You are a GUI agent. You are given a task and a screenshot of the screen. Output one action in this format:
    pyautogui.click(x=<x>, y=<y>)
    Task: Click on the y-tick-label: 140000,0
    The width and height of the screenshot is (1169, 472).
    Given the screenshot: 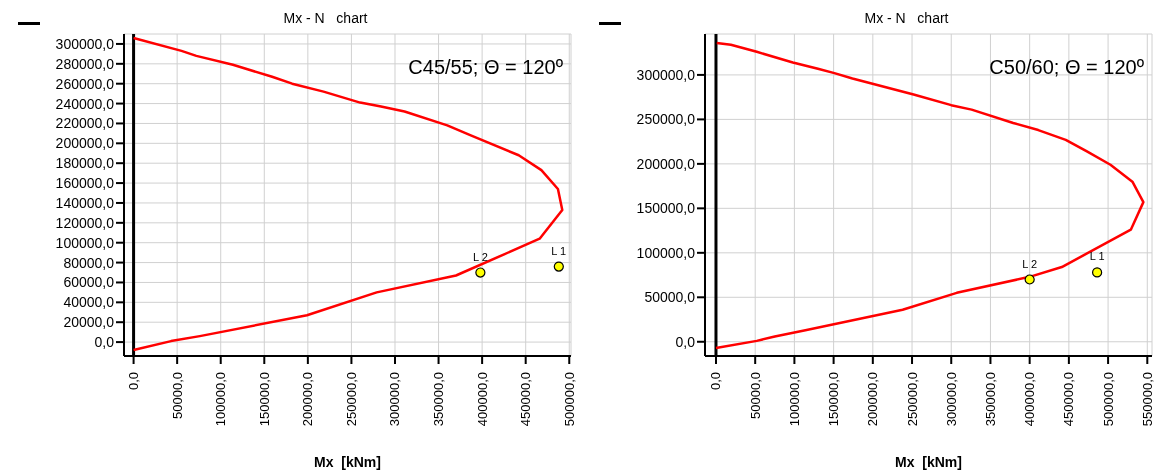 What is the action you would take?
    pyautogui.click(x=85, y=202)
    